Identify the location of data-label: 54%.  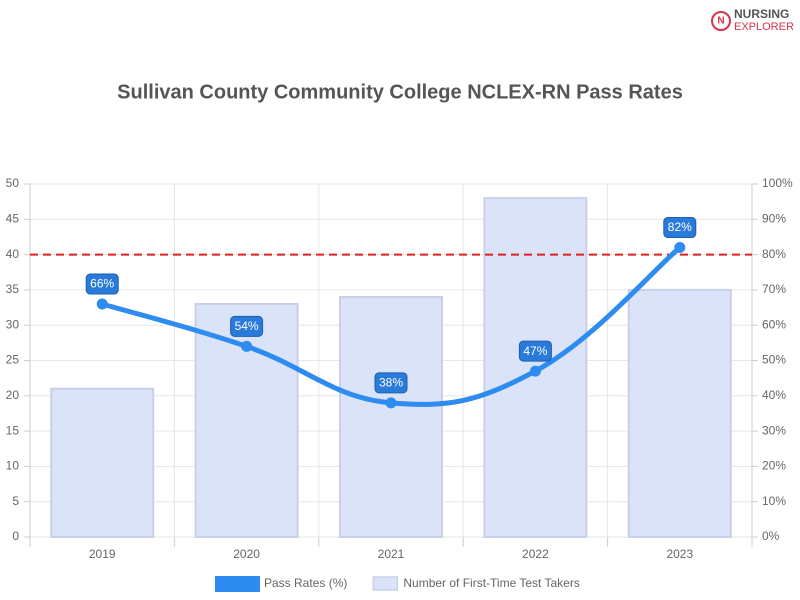
(247, 326).